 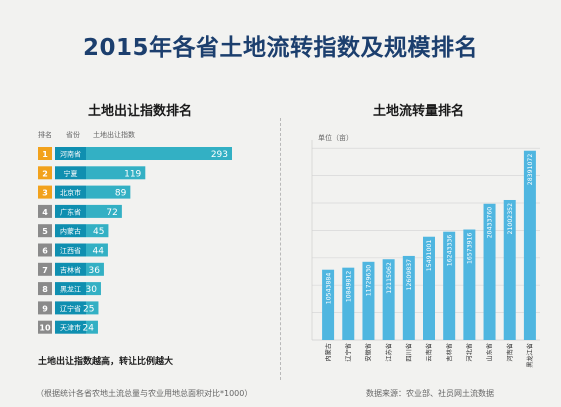 I want to click on index-value-label: 30, so click(x=91, y=290).